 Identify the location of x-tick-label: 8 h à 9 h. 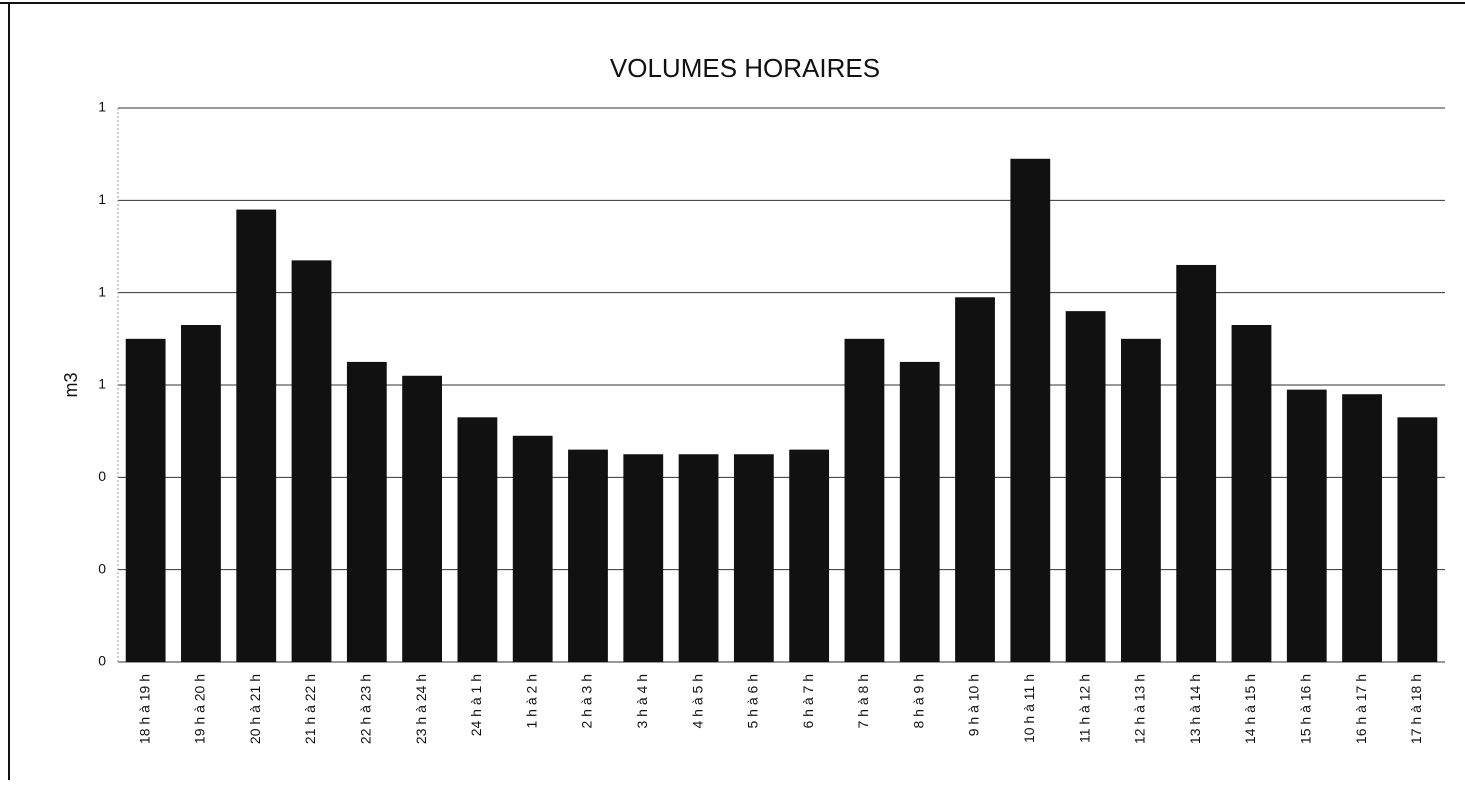
(918, 701).